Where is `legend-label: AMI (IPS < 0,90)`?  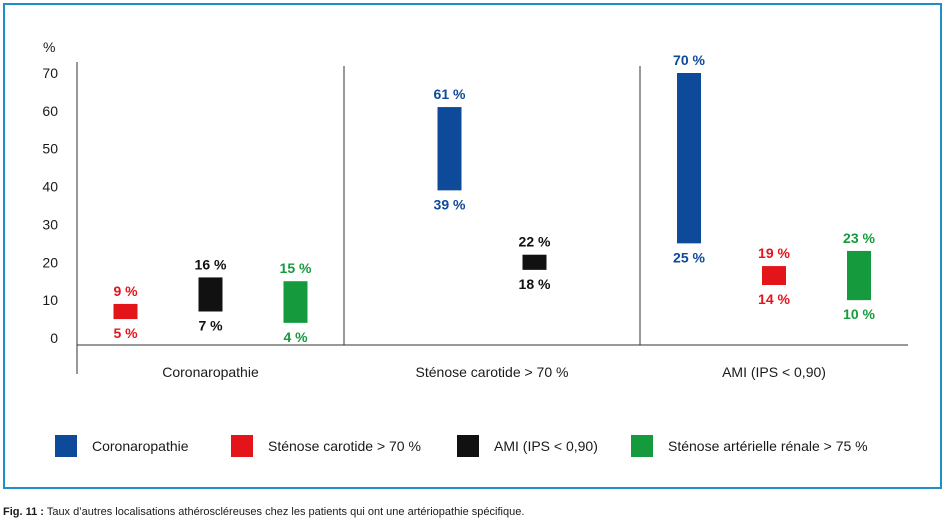
legend-label: AMI (IPS < 0,90) is located at coordinates (546, 446).